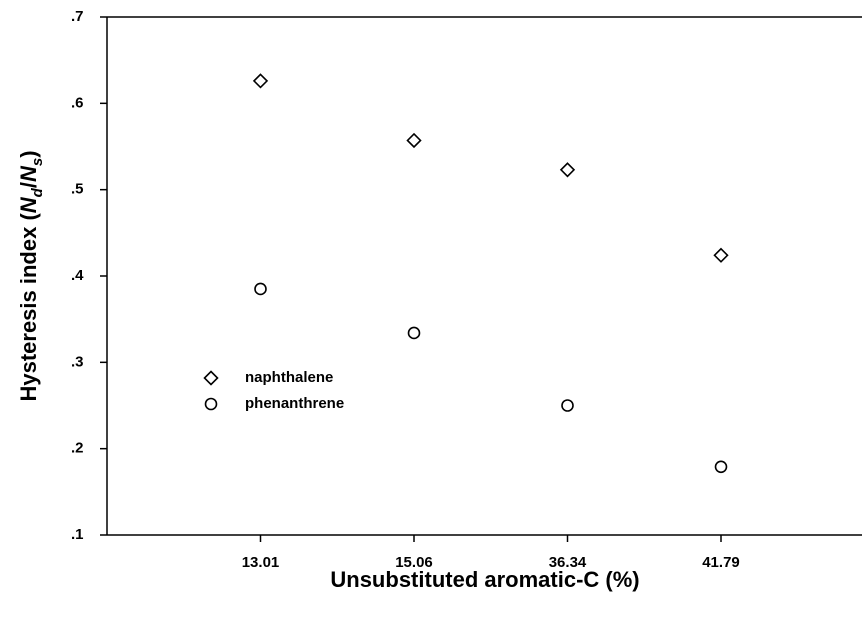  Describe the element at coordinates (28, 185) in the screenshot. I see `y-axis-title-part: /` at that location.